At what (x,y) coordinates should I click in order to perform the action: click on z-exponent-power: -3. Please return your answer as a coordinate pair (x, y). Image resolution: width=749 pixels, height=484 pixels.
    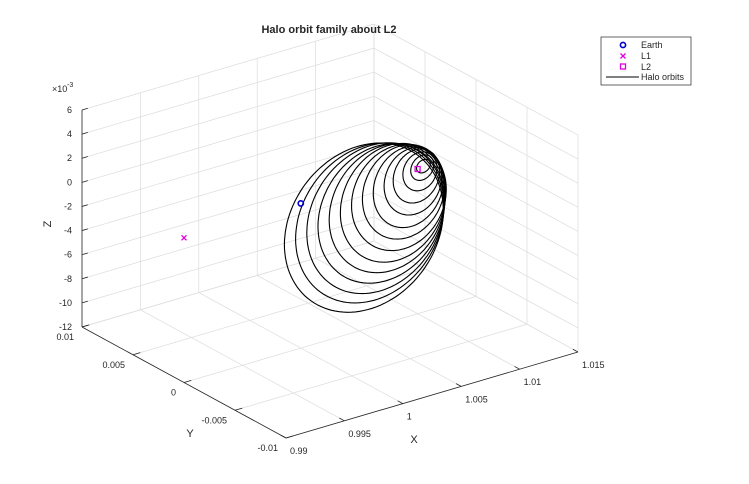
    Looking at the image, I should click on (70, 85).